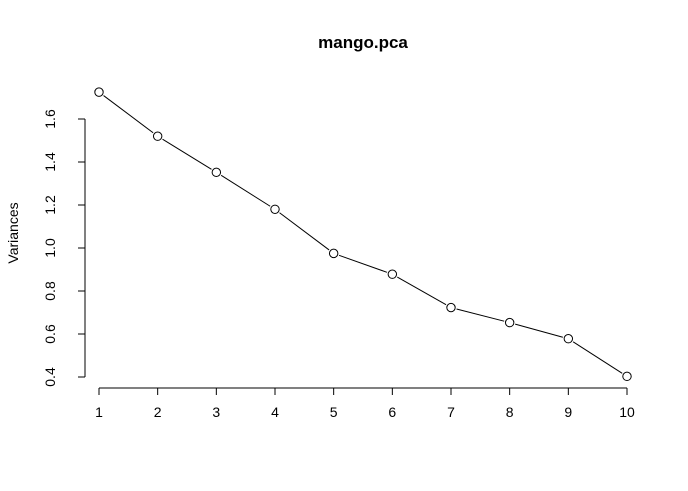 Image resolution: width=688 pixels, height=491 pixels. I want to click on y-tick-label: 1.2, so click(50, 205).